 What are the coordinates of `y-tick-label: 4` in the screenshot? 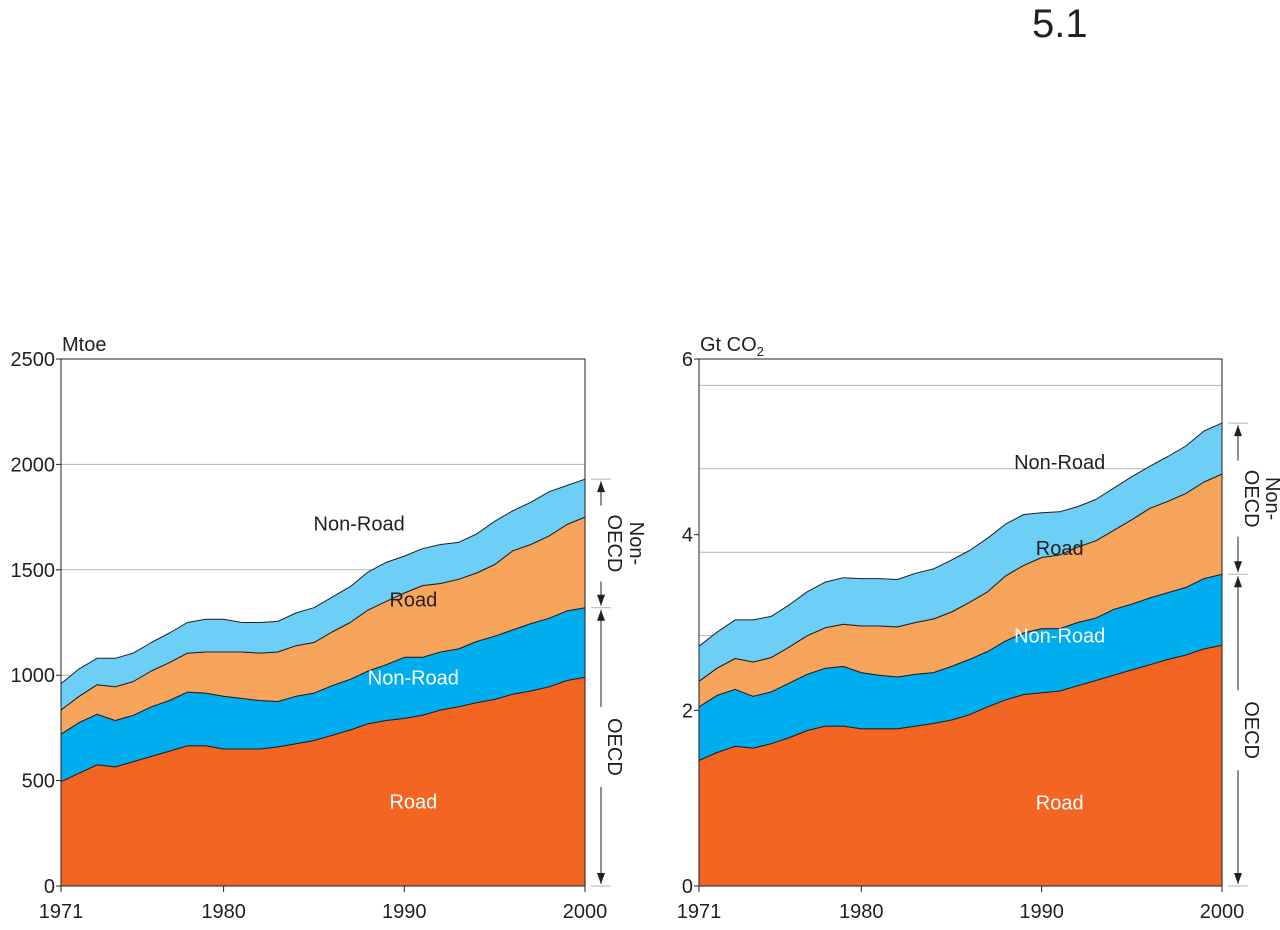 It's located at (687, 536).